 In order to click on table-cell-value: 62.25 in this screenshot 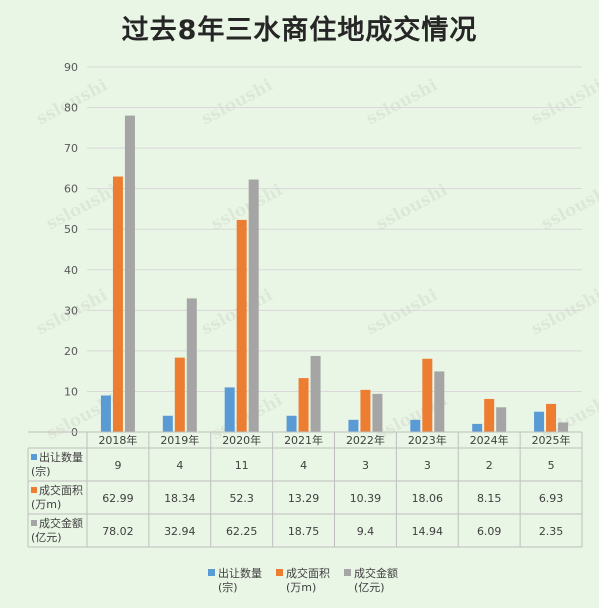, I will do `click(242, 531)`.